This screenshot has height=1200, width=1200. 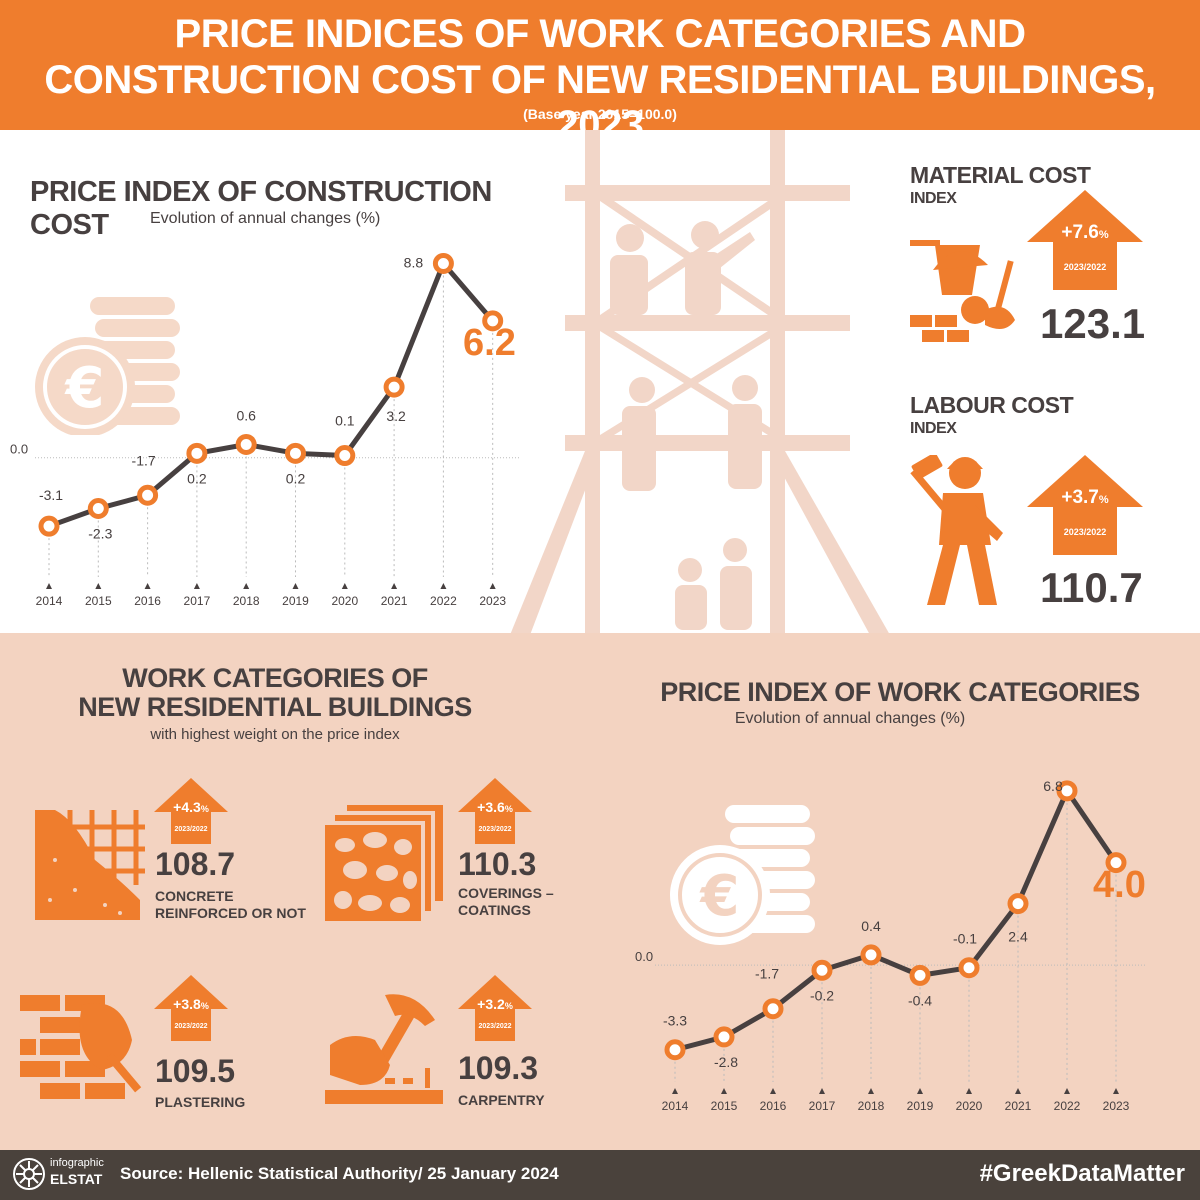 What do you see at coordinates (275, 707) in the screenshot?
I see `work-categories-title-line2: NEW RESIDENTIAL BUILDINGS` at bounding box center [275, 707].